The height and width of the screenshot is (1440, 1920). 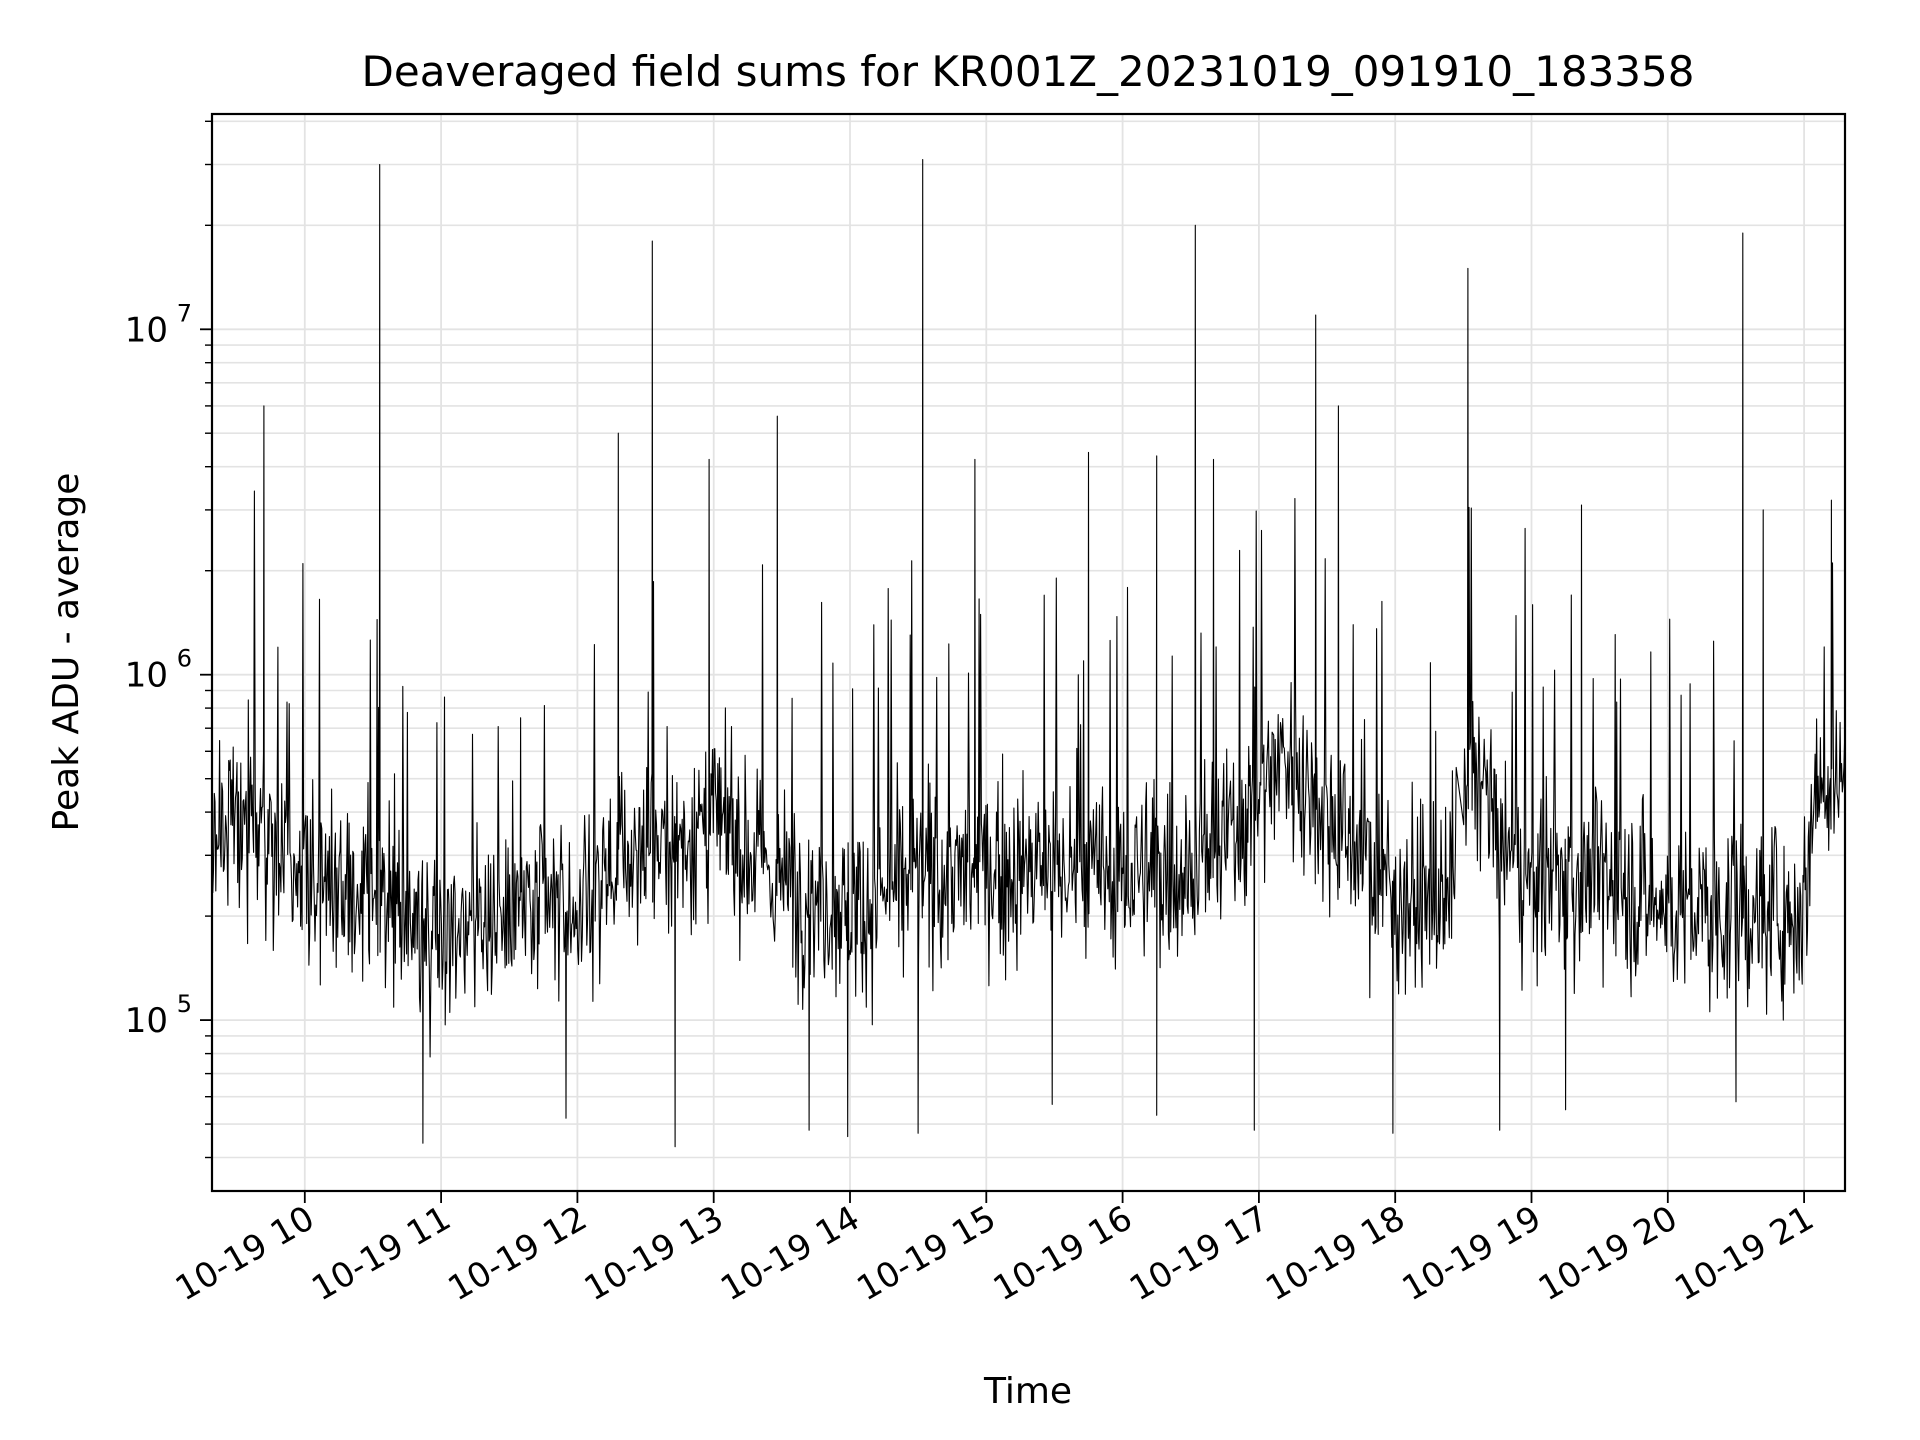 What do you see at coordinates (184, 313) in the screenshot?
I see `y-tick-label-exponent: 7` at bounding box center [184, 313].